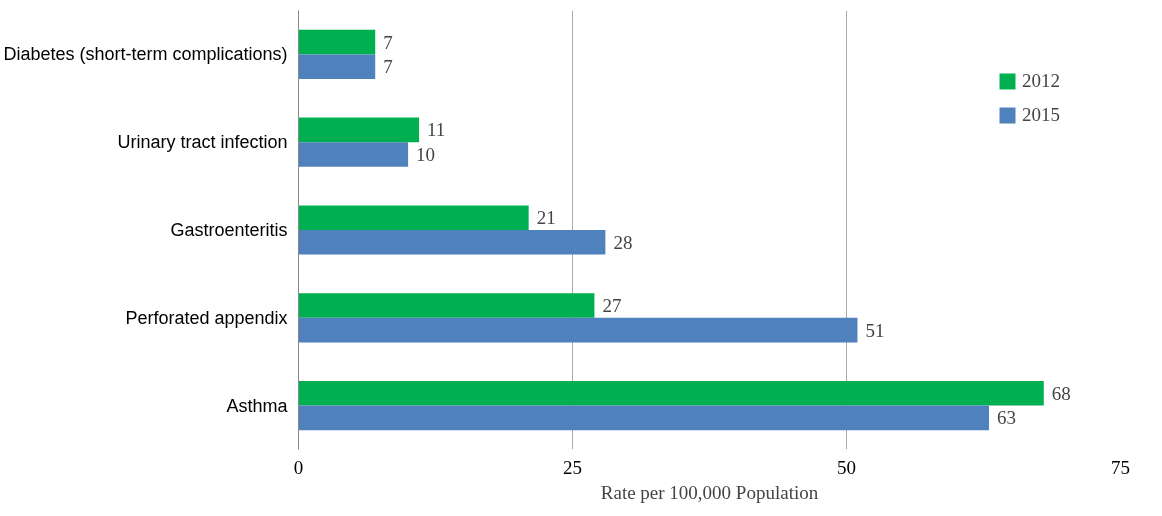 This screenshot has height=516, width=1162. What do you see at coordinates (1120, 467) in the screenshot?
I see `x-tick-label: 75` at bounding box center [1120, 467].